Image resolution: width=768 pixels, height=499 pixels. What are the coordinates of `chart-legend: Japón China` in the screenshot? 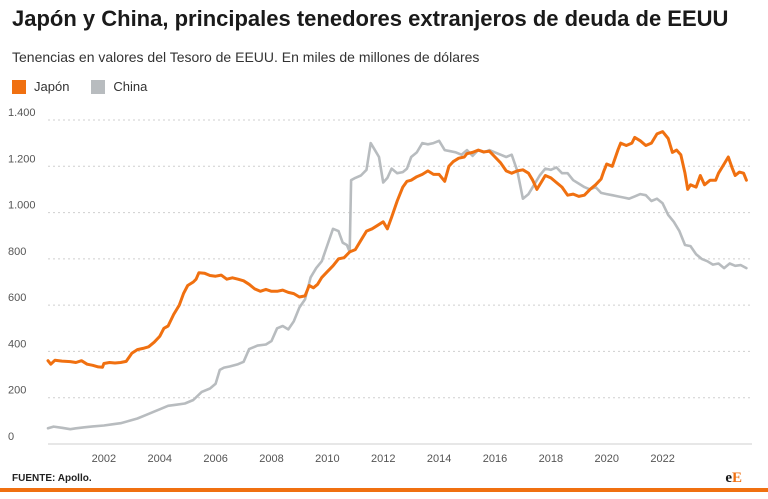 It's located at (90, 86).